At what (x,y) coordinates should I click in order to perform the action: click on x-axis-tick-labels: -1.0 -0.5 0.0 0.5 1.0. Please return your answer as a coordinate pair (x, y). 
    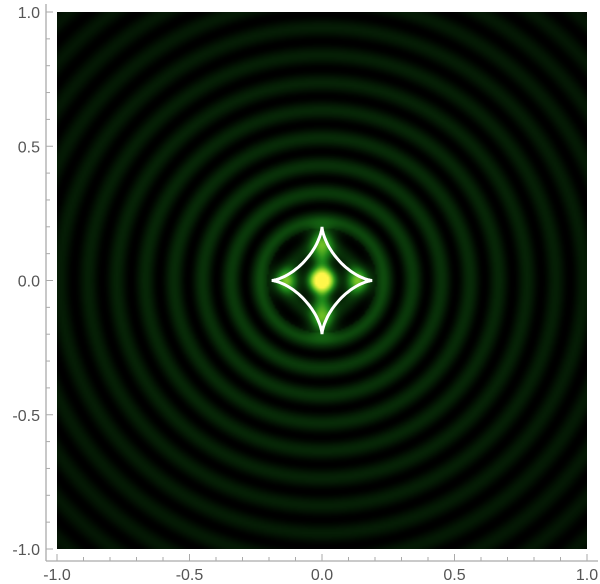
    Looking at the image, I should click on (320, 575).